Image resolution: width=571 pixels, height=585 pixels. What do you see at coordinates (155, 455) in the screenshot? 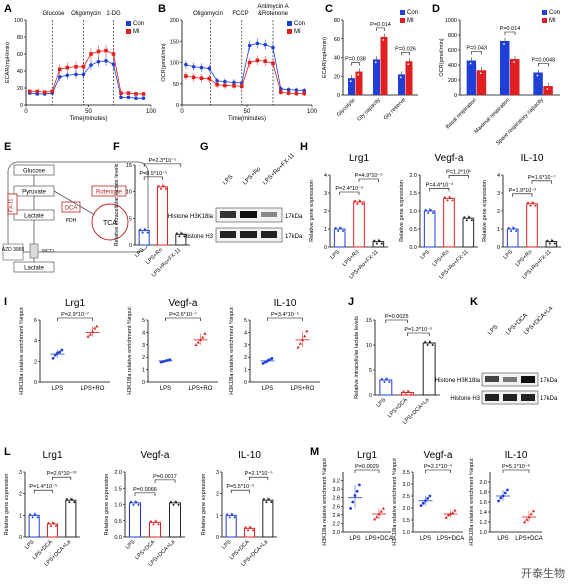
I see `chart-title: Vegf-a` at bounding box center [155, 455].